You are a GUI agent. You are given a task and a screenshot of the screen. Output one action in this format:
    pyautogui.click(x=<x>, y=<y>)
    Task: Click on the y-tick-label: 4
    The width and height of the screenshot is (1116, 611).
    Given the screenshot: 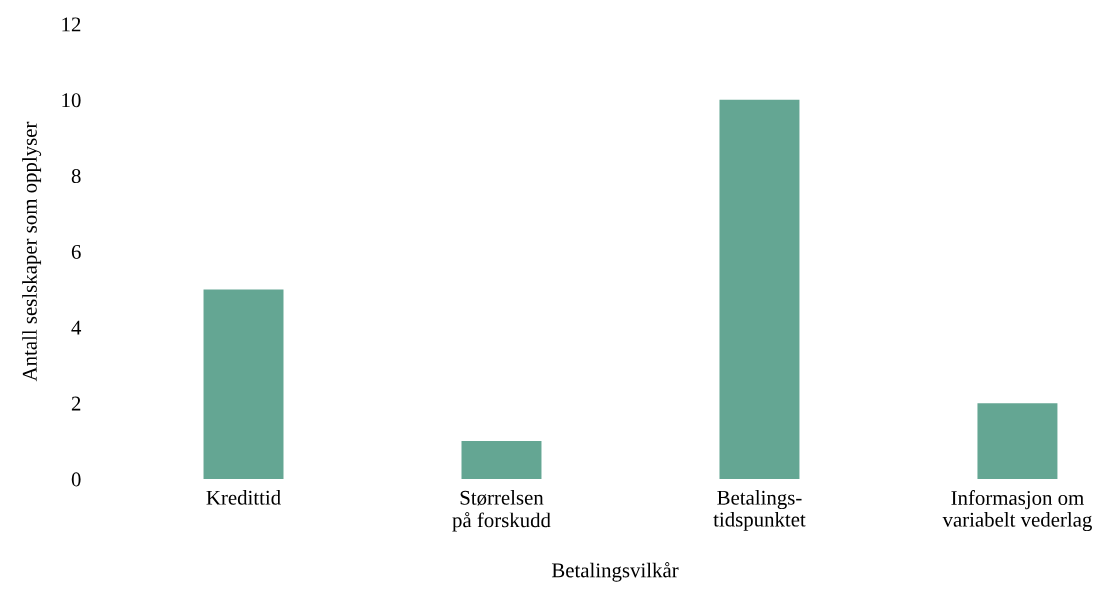 What is the action you would take?
    pyautogui.click(x=76, y=327)
    